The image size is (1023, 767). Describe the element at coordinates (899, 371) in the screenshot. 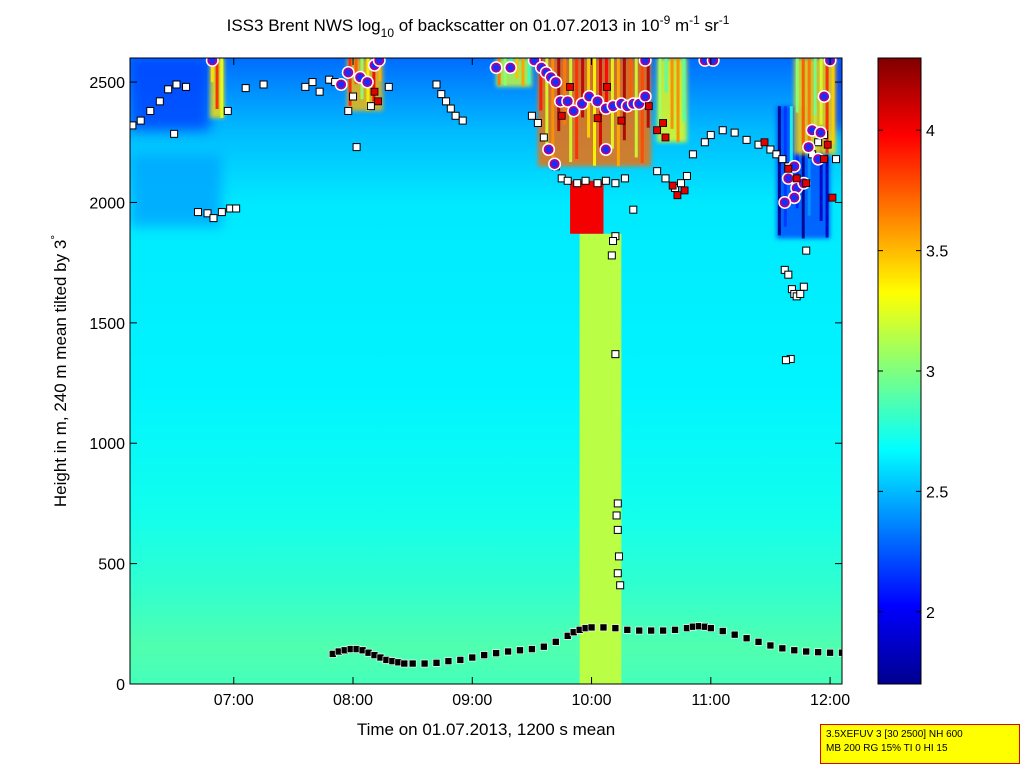

I see `colorbar` at that location.